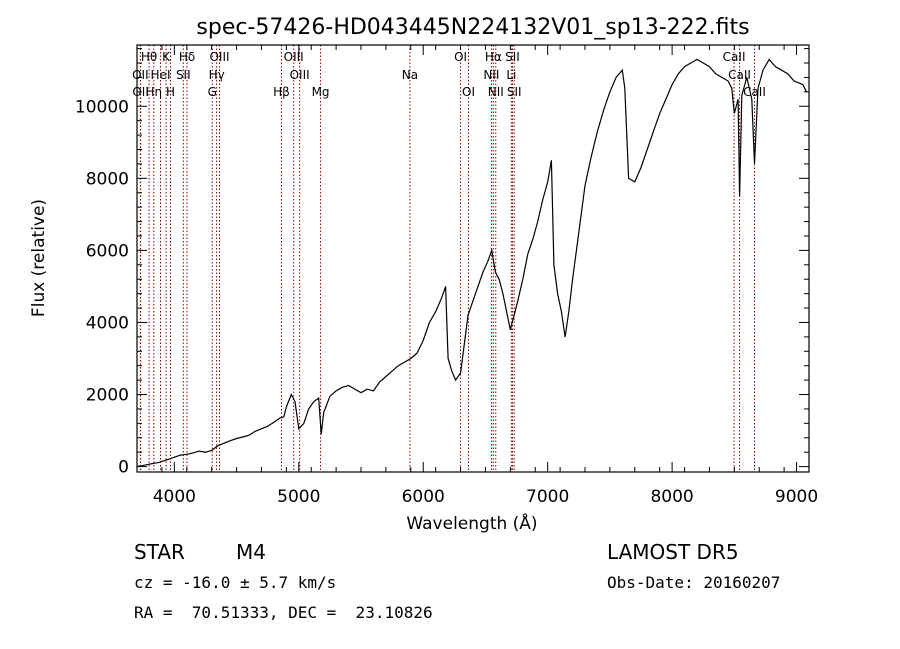 The width and height of the screenshot is (900, 649). Describe the element at coordinates (166, 57) in the screenshot. I see `line-label: K` at that location.